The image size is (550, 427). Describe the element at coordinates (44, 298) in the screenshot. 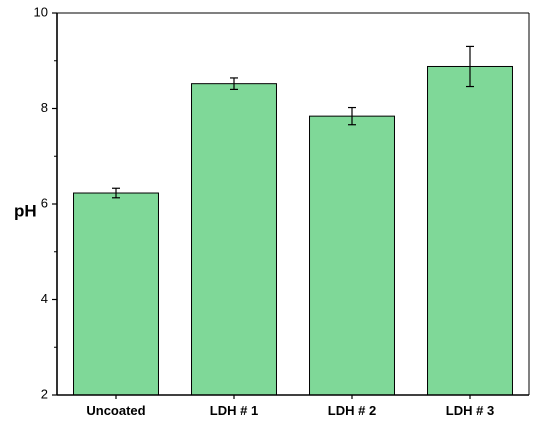

I see `y-tick-label-1: 4` at that location.